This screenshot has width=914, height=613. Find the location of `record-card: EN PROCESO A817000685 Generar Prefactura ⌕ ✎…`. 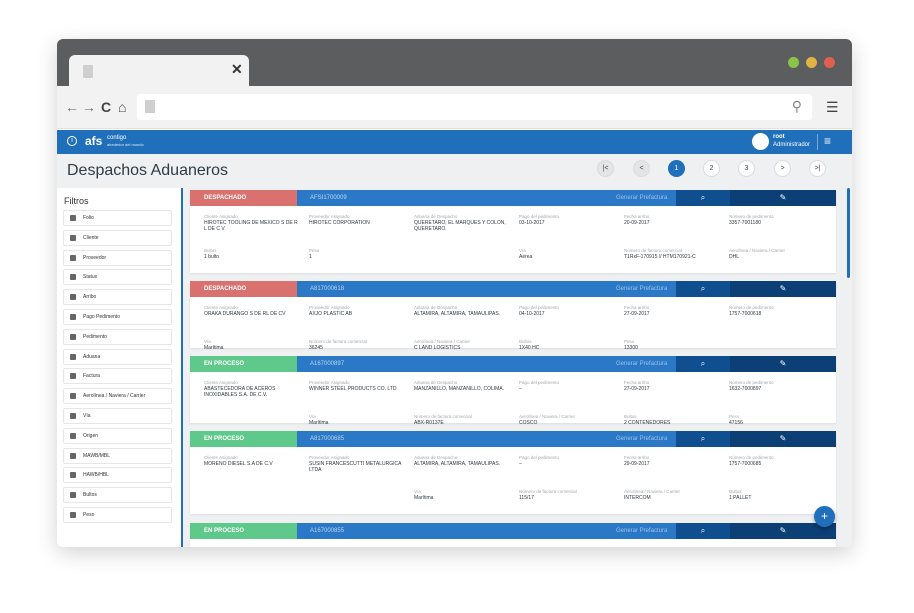

record-card: EN PROCESO A817000685 Generar Prefactura ⌕ ✎… is located at coordinates (513, 483).